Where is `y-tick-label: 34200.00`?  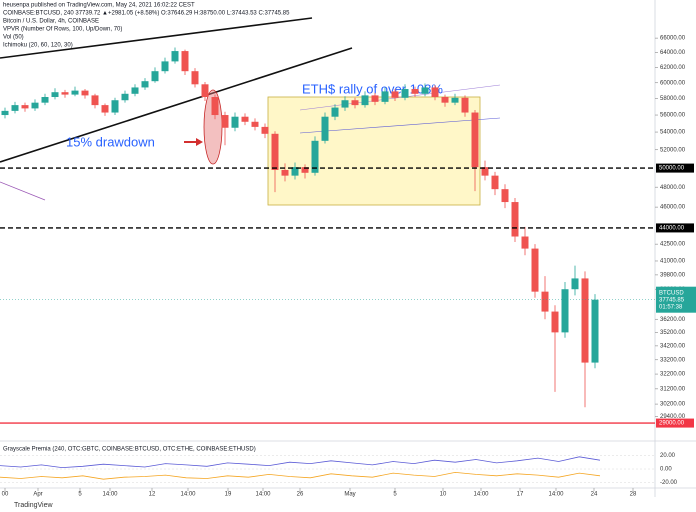
y-tick-label: 34200.00 is located at coordinates (673, 346).